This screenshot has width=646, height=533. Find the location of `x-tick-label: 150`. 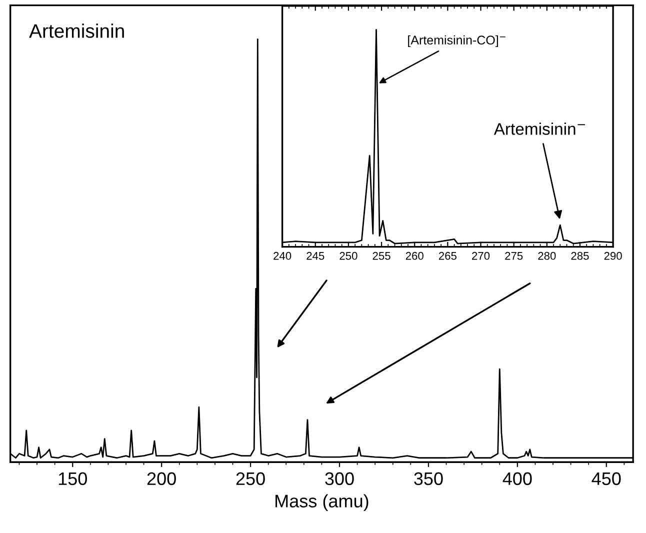

x-tick-label: 150 is located at coordinates (72, 479).